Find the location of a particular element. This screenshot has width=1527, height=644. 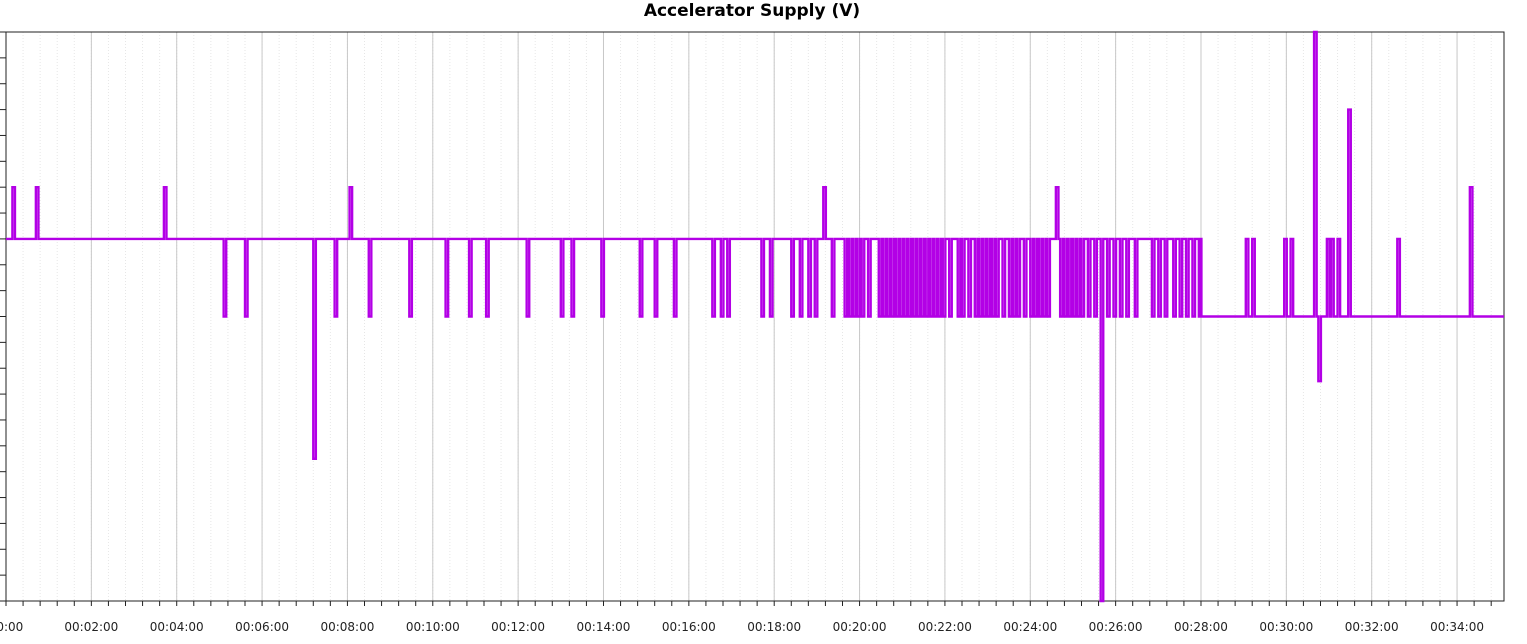

x-tick-label: 00:06:00 is located at coordinates (262, 627).